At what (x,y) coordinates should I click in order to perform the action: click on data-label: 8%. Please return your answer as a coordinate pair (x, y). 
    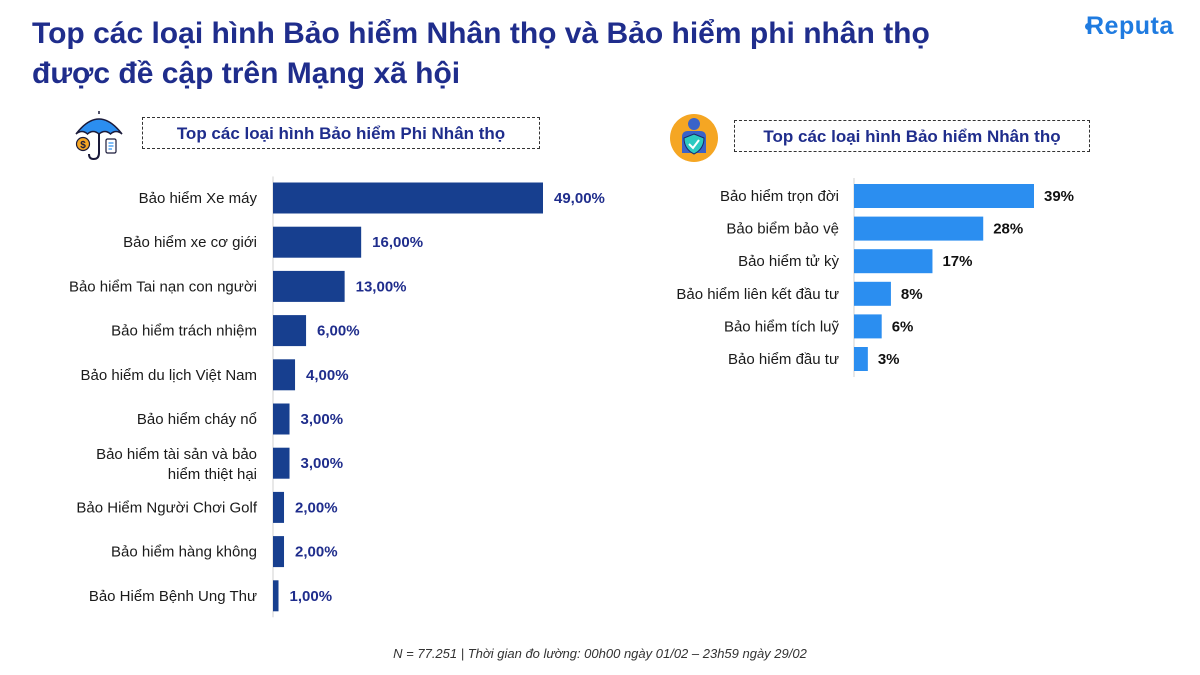
    Looking at the image, I should click on (912, 294).